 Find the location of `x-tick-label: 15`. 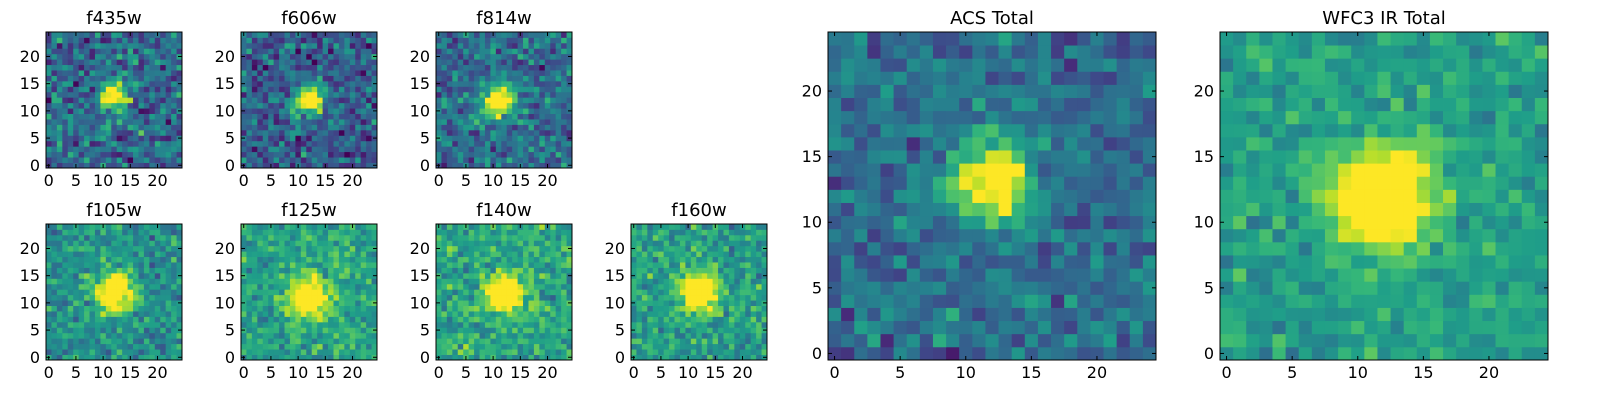

x-tick-label: 15 is located at coordinates (520, 180).